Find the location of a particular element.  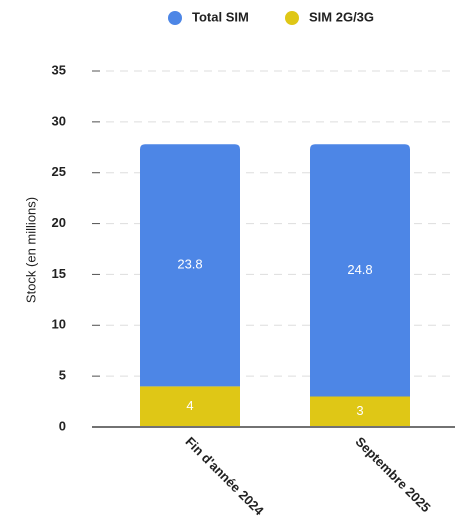

y-tick-label: 15 is located at coordinates (59, 273).